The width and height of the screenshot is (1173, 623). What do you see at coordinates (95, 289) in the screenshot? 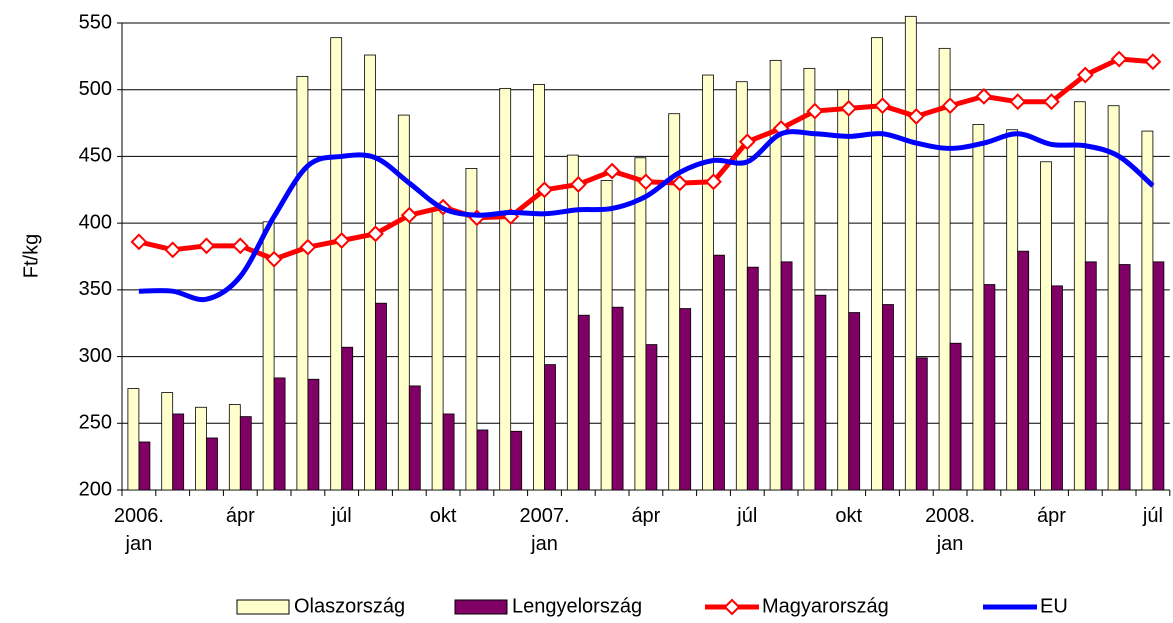
I see `y-tick-label: 350` at bounding box center [95, 289].